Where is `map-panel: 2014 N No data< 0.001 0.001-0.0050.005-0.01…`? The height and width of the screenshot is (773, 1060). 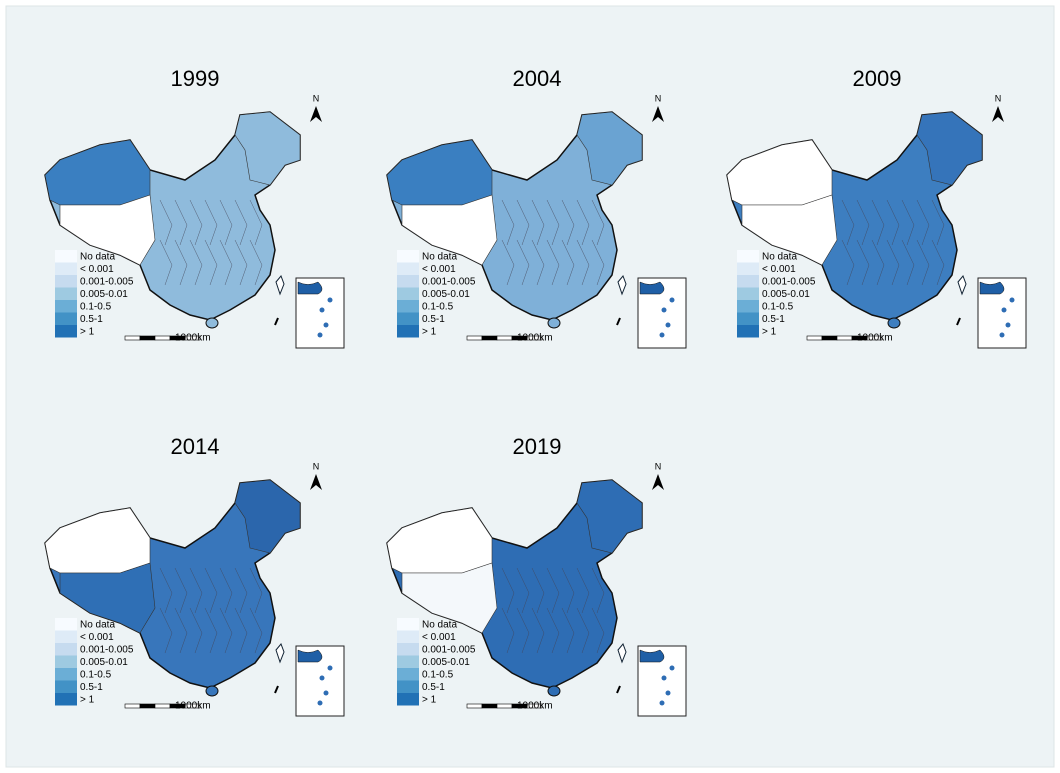 map-panel: 2014 N No data< 0.001 0.001-0.0050.005-0.01… is located at coordinates (194, 575).